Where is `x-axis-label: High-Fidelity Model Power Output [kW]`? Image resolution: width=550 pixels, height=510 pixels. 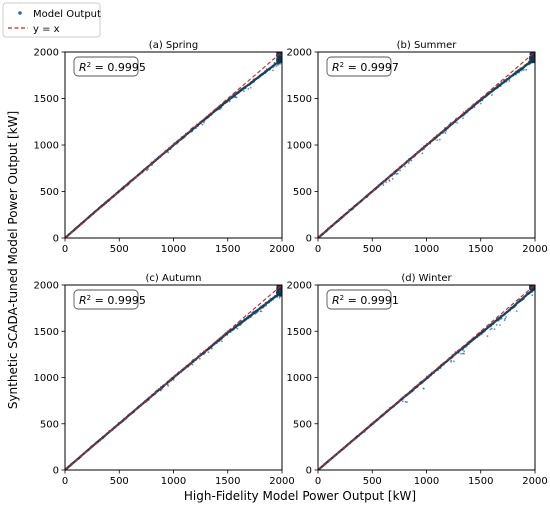
x-axis-label: High-Fidelity Model Power Output [kW] is located at coordinates (300, 496).